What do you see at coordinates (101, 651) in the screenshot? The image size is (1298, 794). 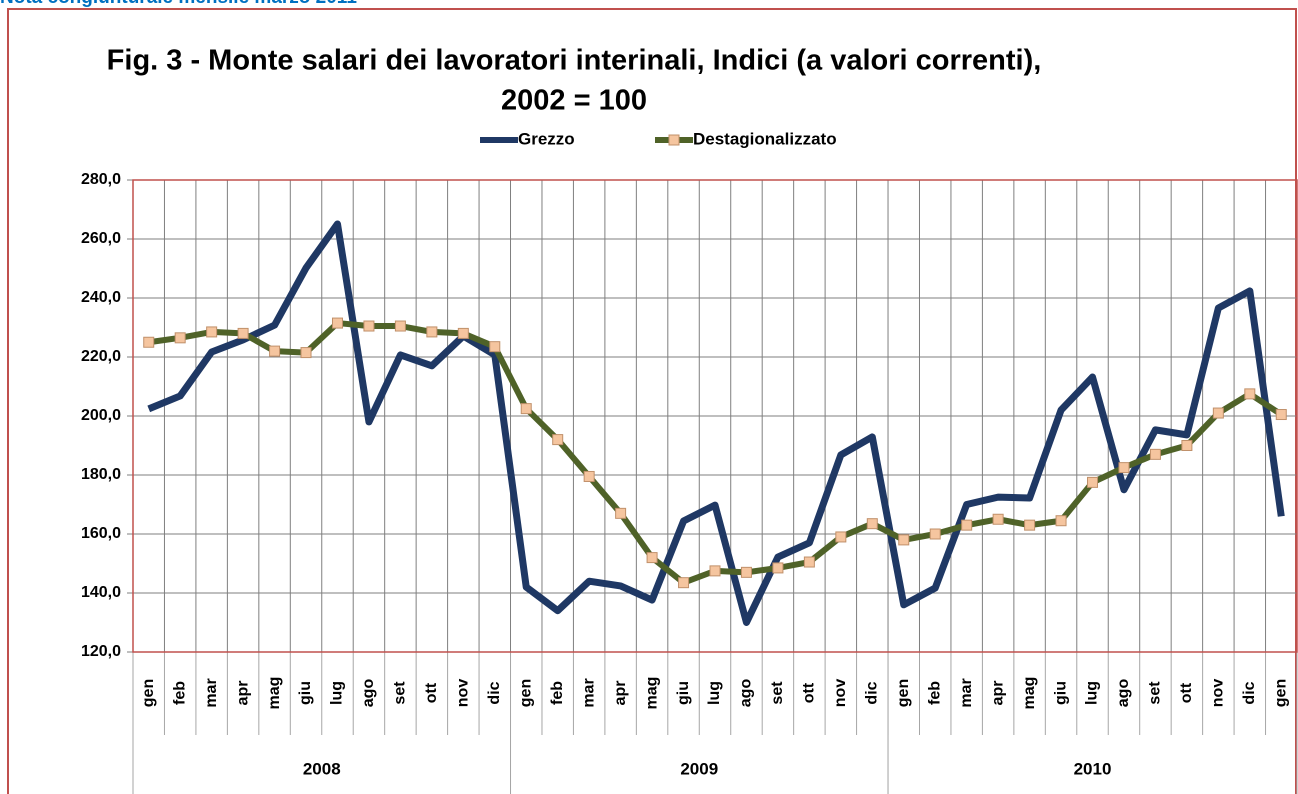 I see `y-tick-label: 120,0` at bounding box center [101, 651].